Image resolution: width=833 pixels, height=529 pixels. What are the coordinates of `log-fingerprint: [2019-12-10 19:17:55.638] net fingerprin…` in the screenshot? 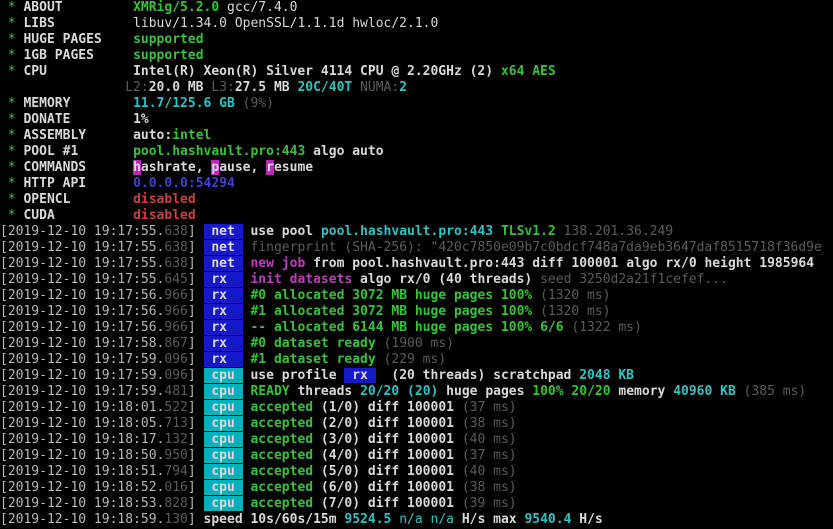 It's located at (416, 248).